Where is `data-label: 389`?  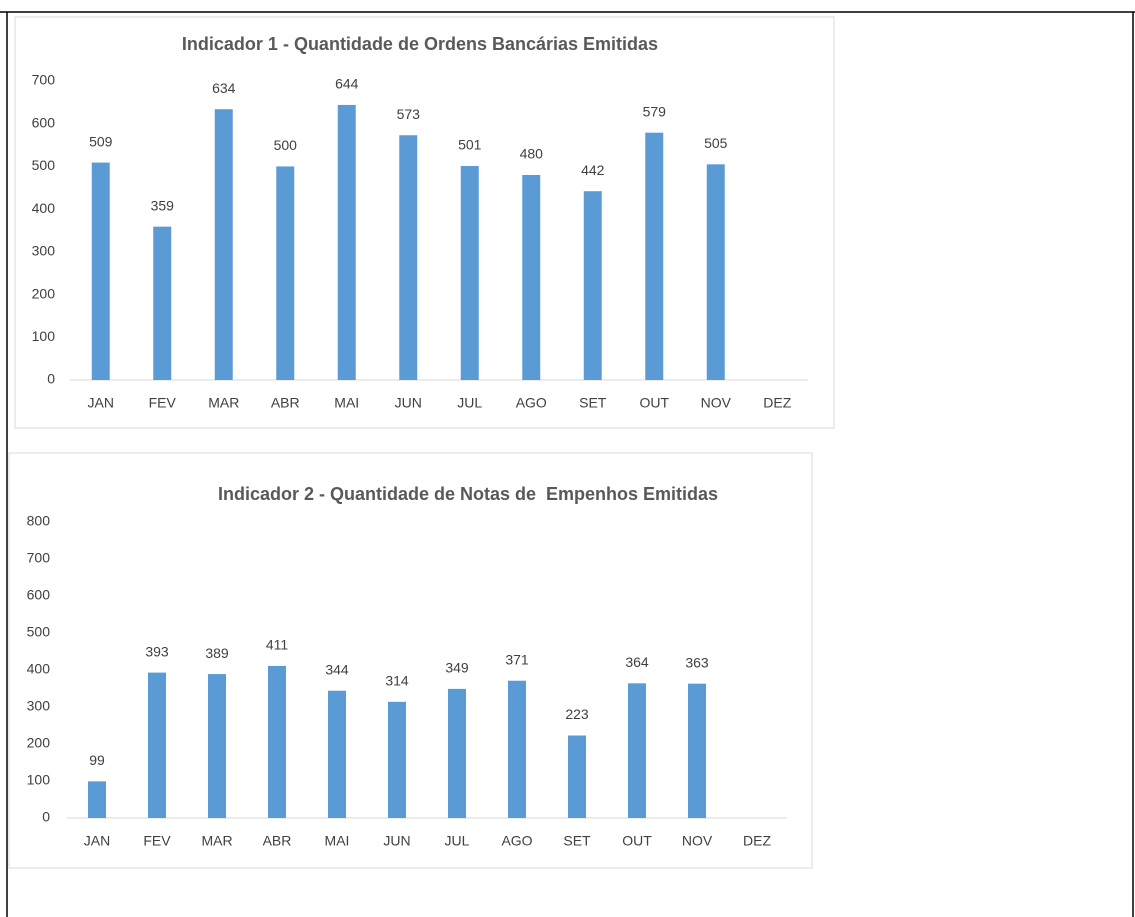 data-label: 389 is located at coordinates (217, 653).